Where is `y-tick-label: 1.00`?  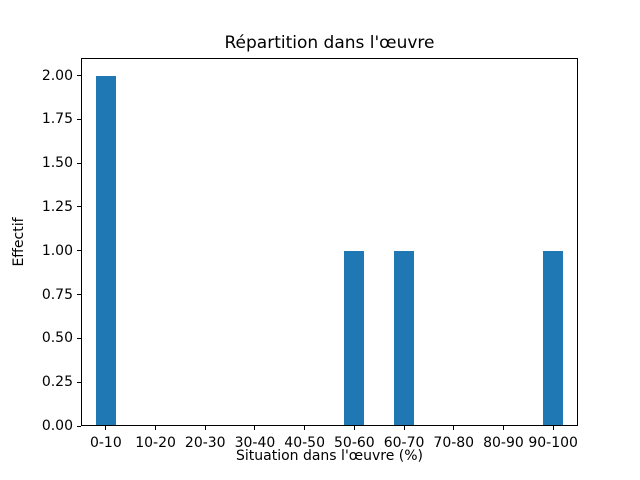
y-tick-label: 1.00 is located at coordinates (57, 250).